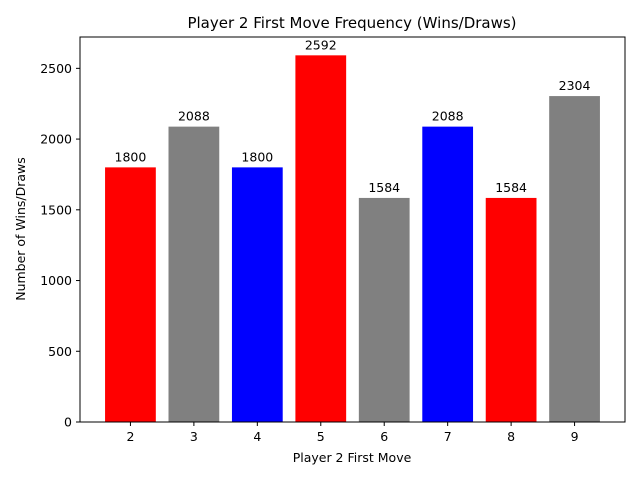  What do you see at coordinates (352, 457) in the screenshot?
I see `x-axis-title: Player 2 First Move` at bounding box center [352, 457].